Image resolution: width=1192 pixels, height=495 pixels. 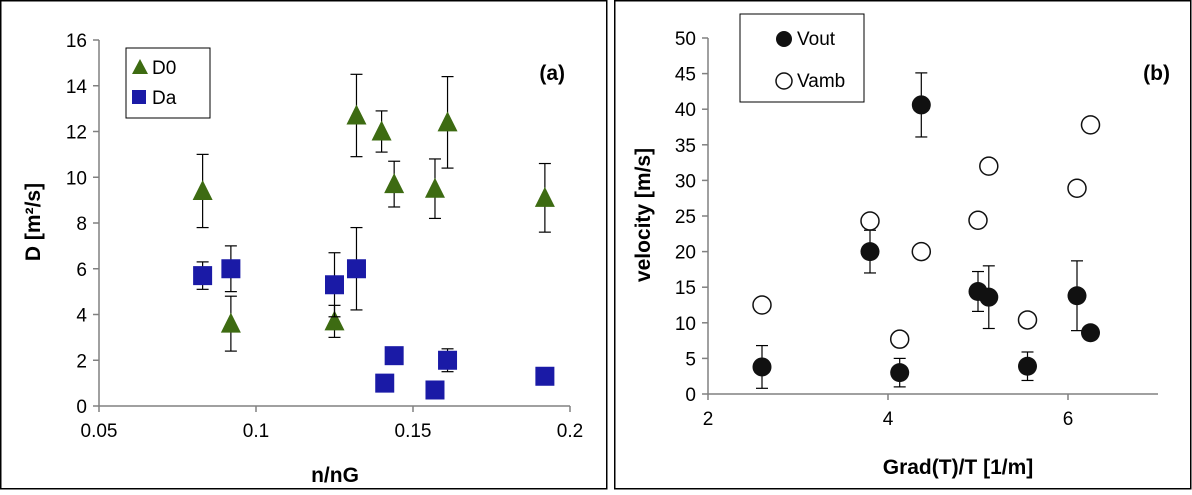 What do you see at coordinates (76, 133) in the screenshot?
I see `y-tick-label: 12` at bounding box center [76, 133].